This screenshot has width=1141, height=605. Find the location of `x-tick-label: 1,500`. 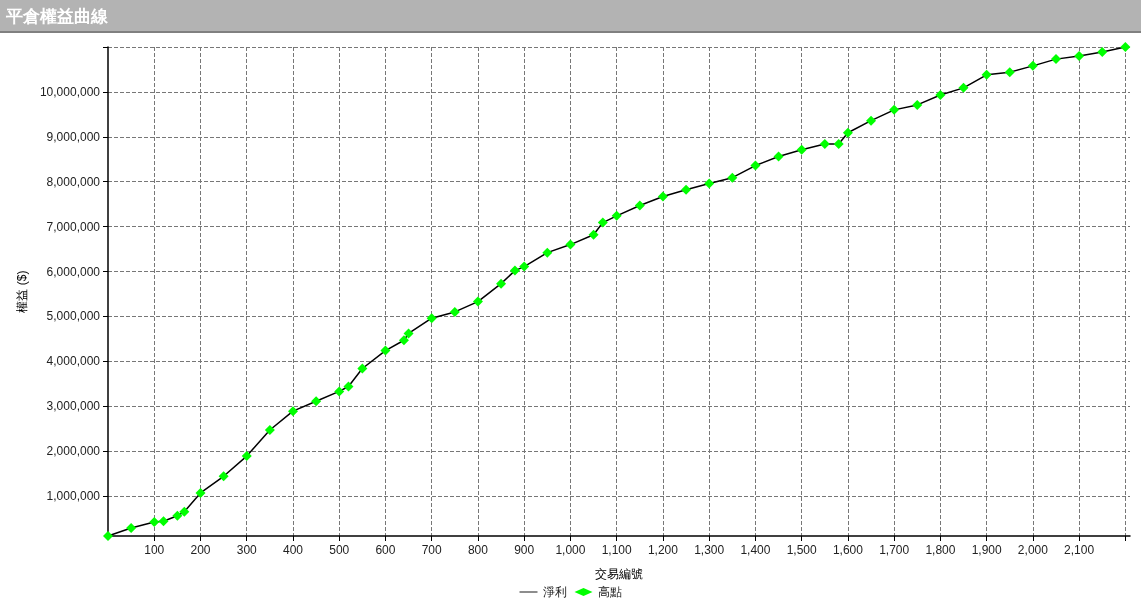

x-tick-label: 1,500 is located at coordinates (802, 550).